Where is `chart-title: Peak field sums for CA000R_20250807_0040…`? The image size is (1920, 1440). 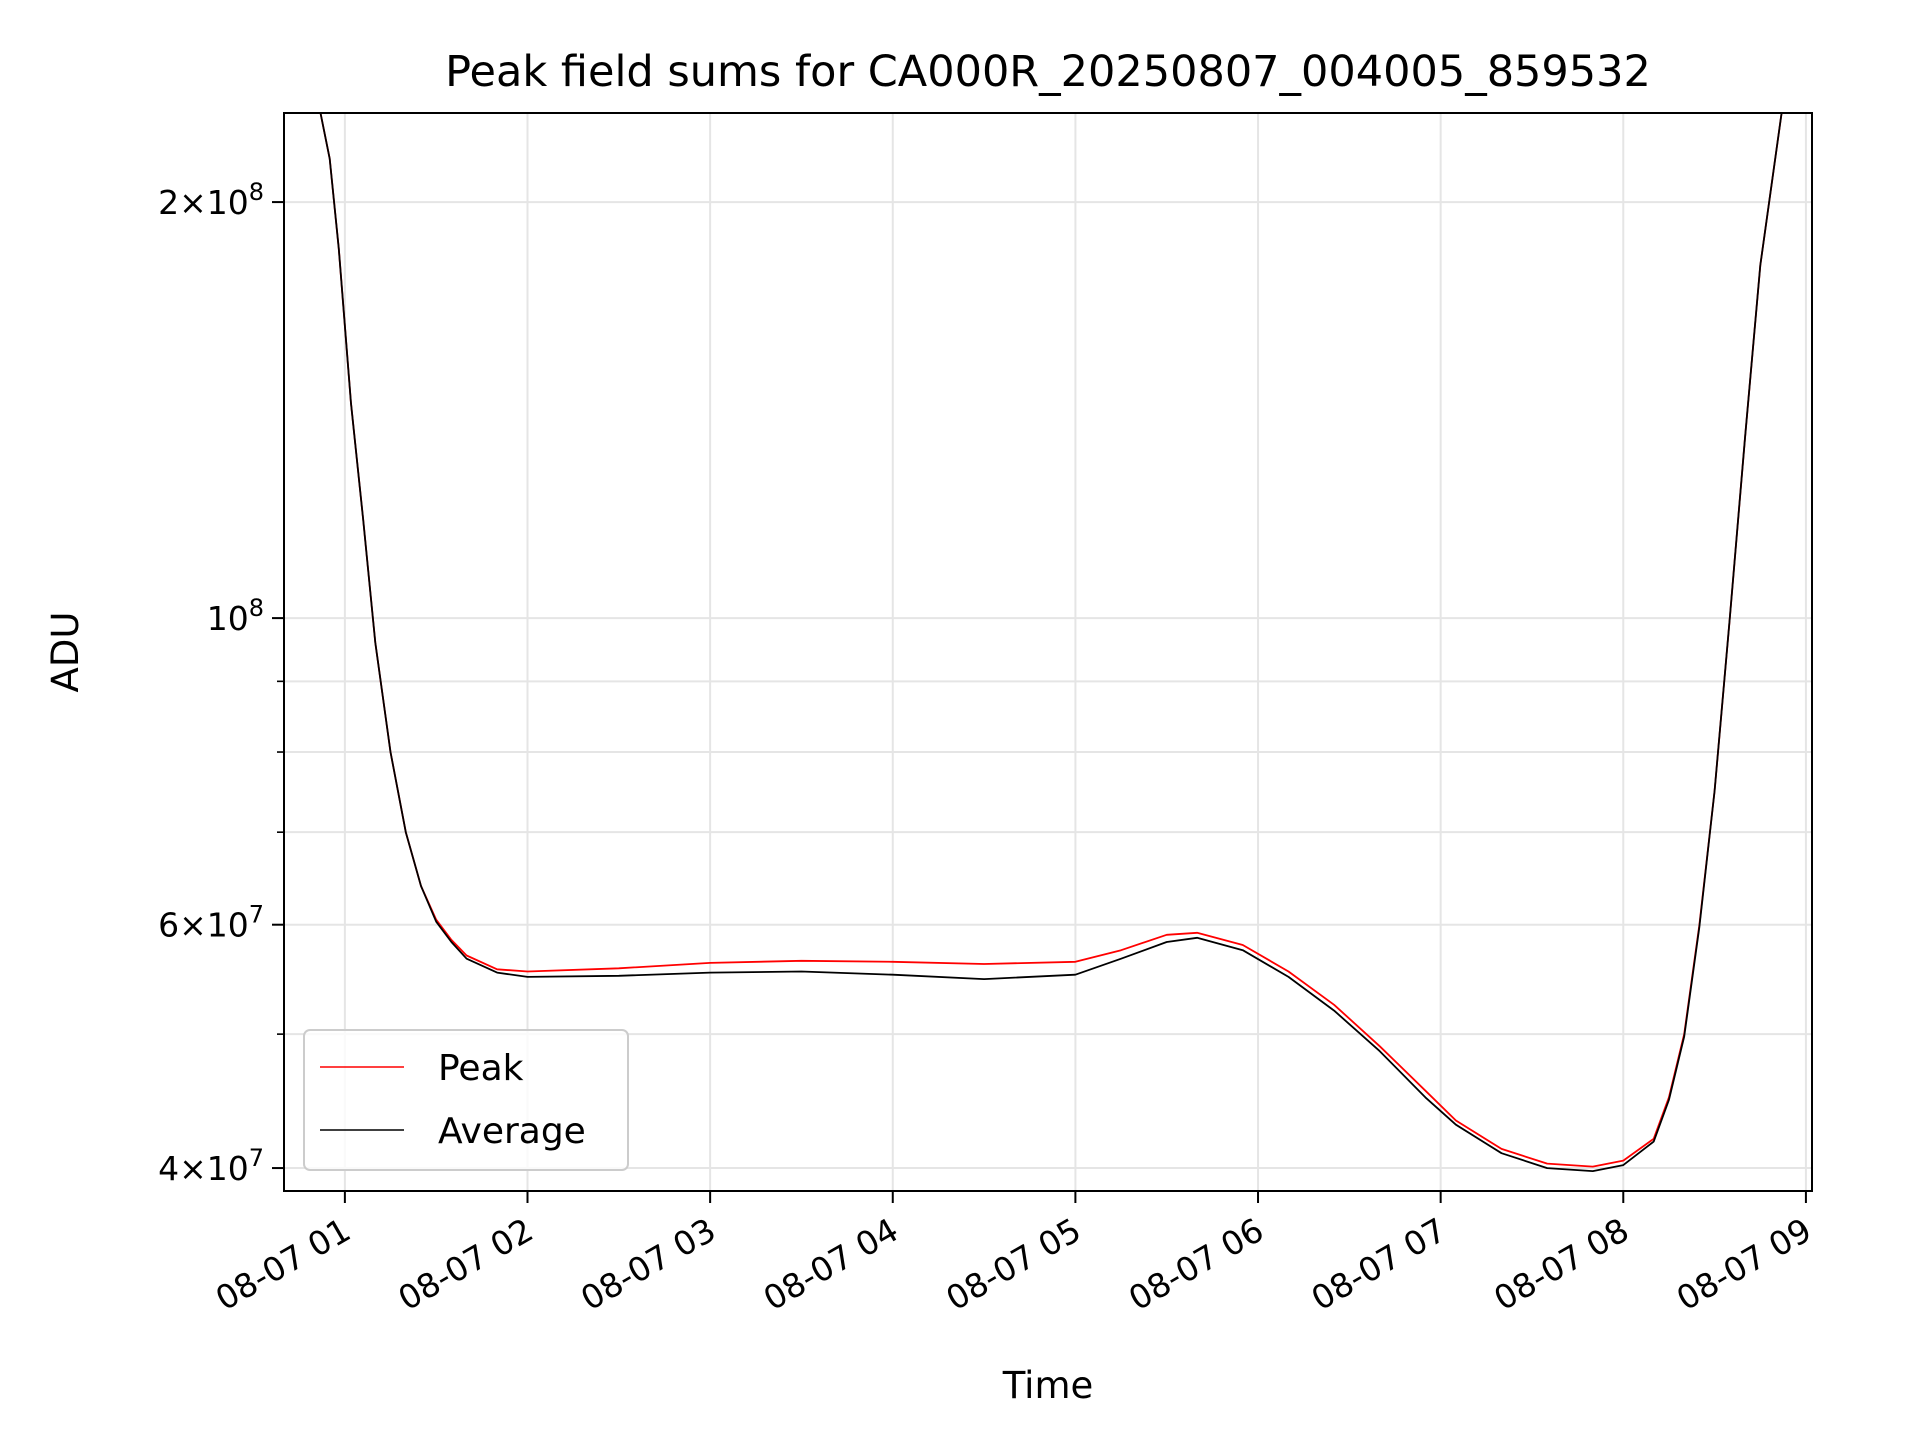
chart-title: Peak field sums for CA000R_20250807_0040… is located at coordinates (1048, 72).